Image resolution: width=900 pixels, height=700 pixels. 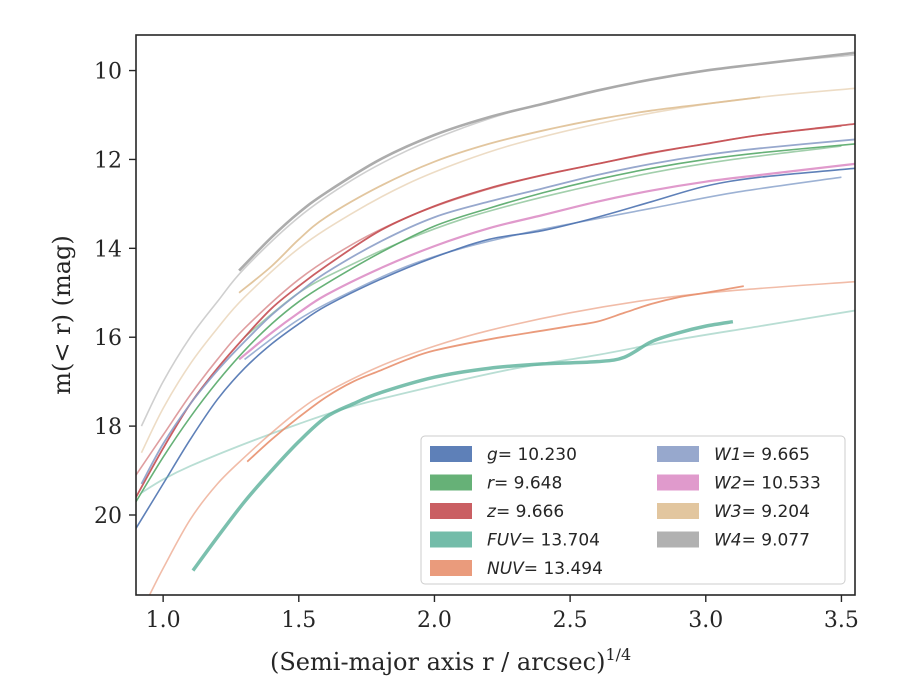 I want to click on legend-swatch-z, so click(x=451, y=511).